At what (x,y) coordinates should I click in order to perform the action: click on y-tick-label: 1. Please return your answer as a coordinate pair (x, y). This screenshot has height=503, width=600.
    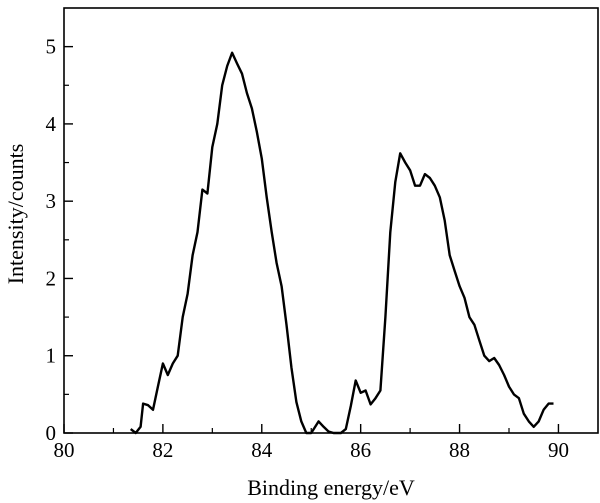
    Looking at the image, I should click on (51, 356).